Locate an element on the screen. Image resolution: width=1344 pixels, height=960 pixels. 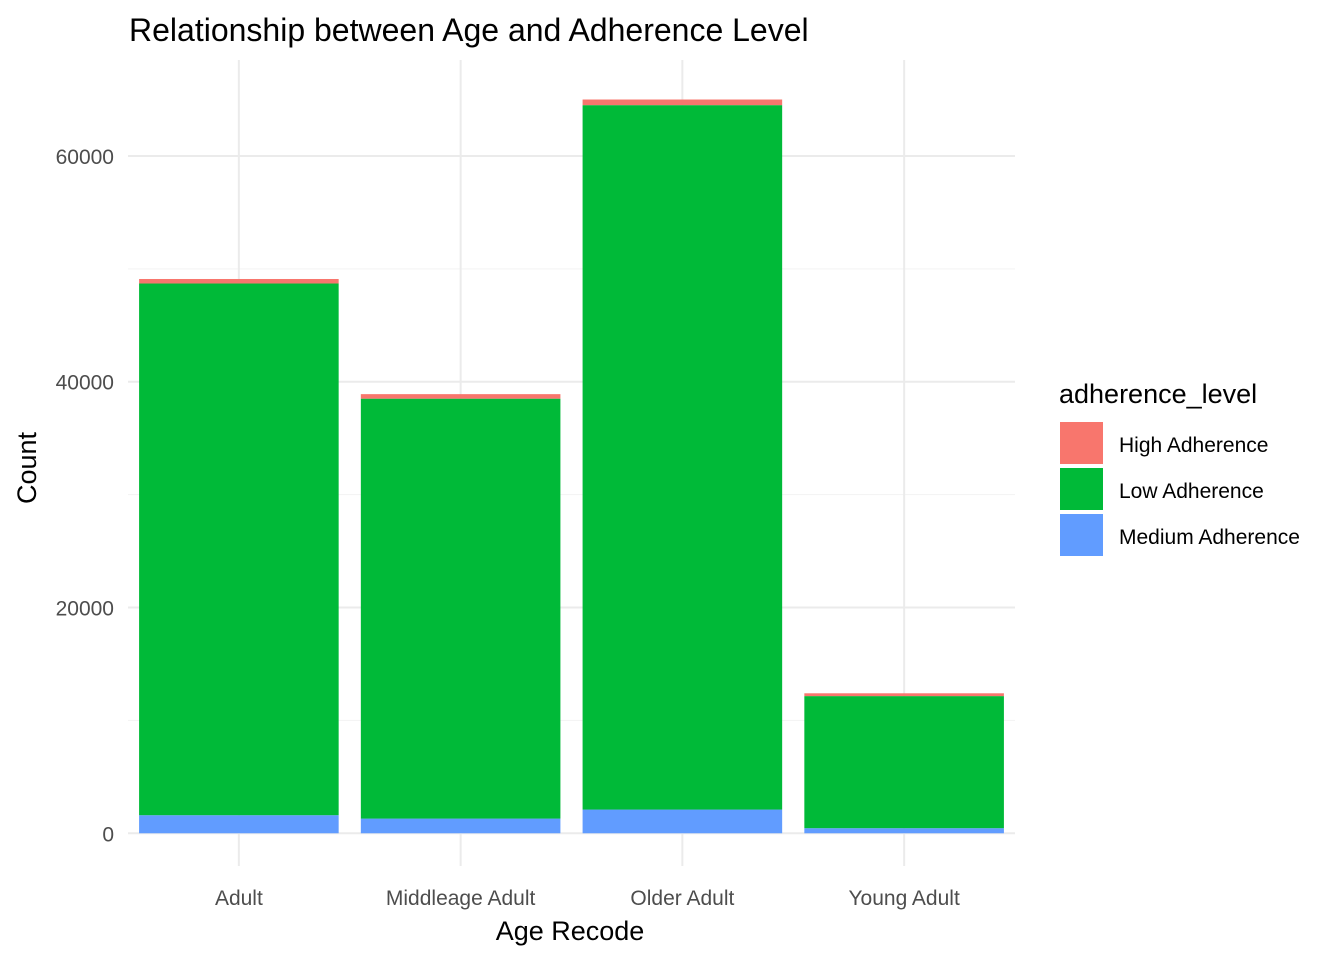
bar-older-adult-low-adherence is located at coordinates (682, 457).